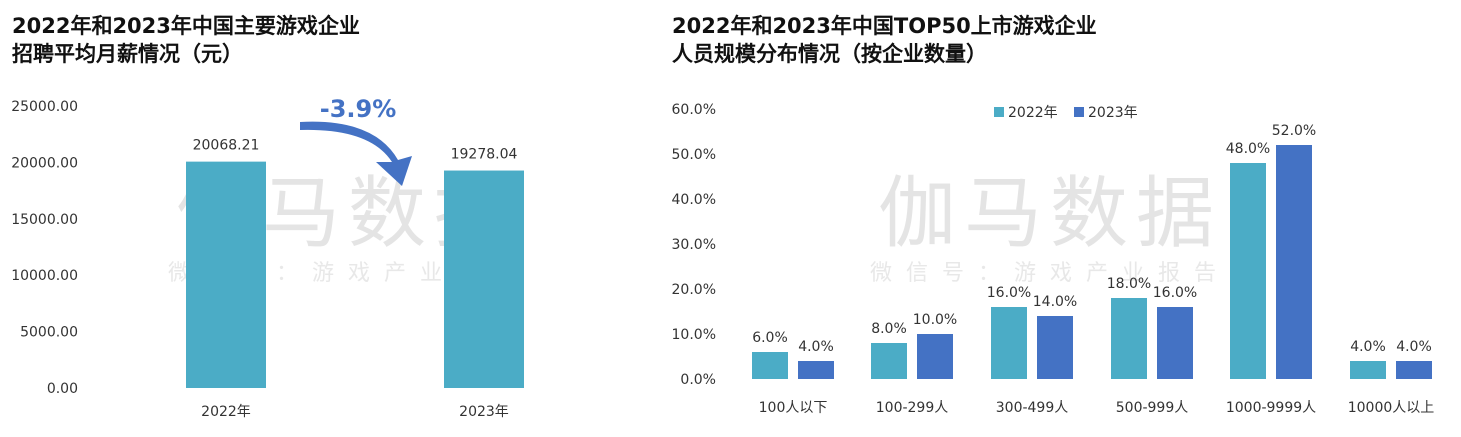 The width and height of the screenshot is (1461, 437). I want to click on left-y-tick-label: 25000.00, so click(44, 107).